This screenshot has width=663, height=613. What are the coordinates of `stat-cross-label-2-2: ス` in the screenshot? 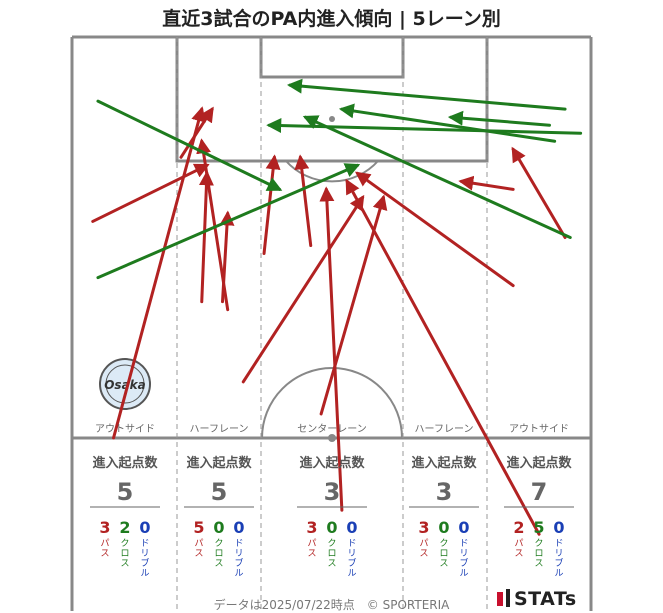 It's located at (331, 564).